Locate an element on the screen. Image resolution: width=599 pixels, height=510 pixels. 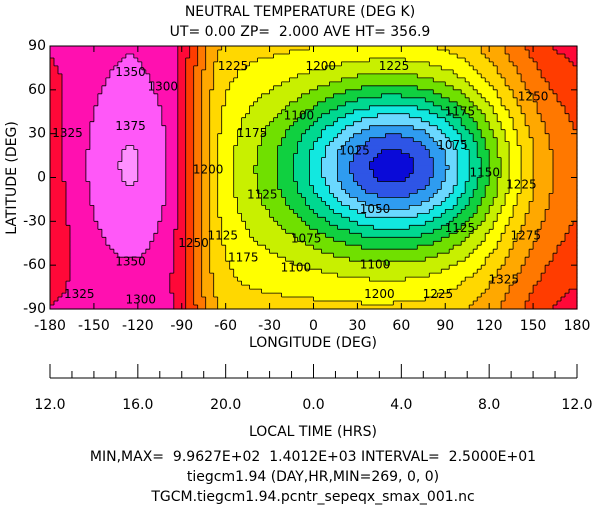
chart-title: NEUTRAL TEMPERATURE (DEG K) is located at coordinates (300, 12).